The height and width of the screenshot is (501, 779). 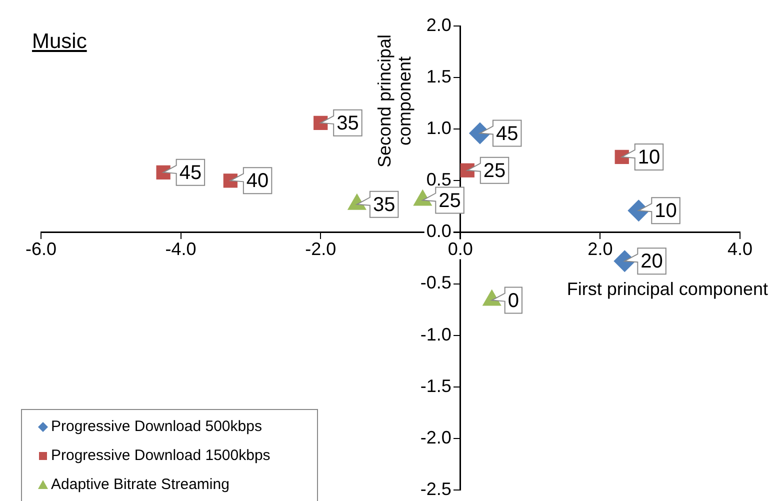 I want to click on annotation: 0, so click(x=513, y=301).